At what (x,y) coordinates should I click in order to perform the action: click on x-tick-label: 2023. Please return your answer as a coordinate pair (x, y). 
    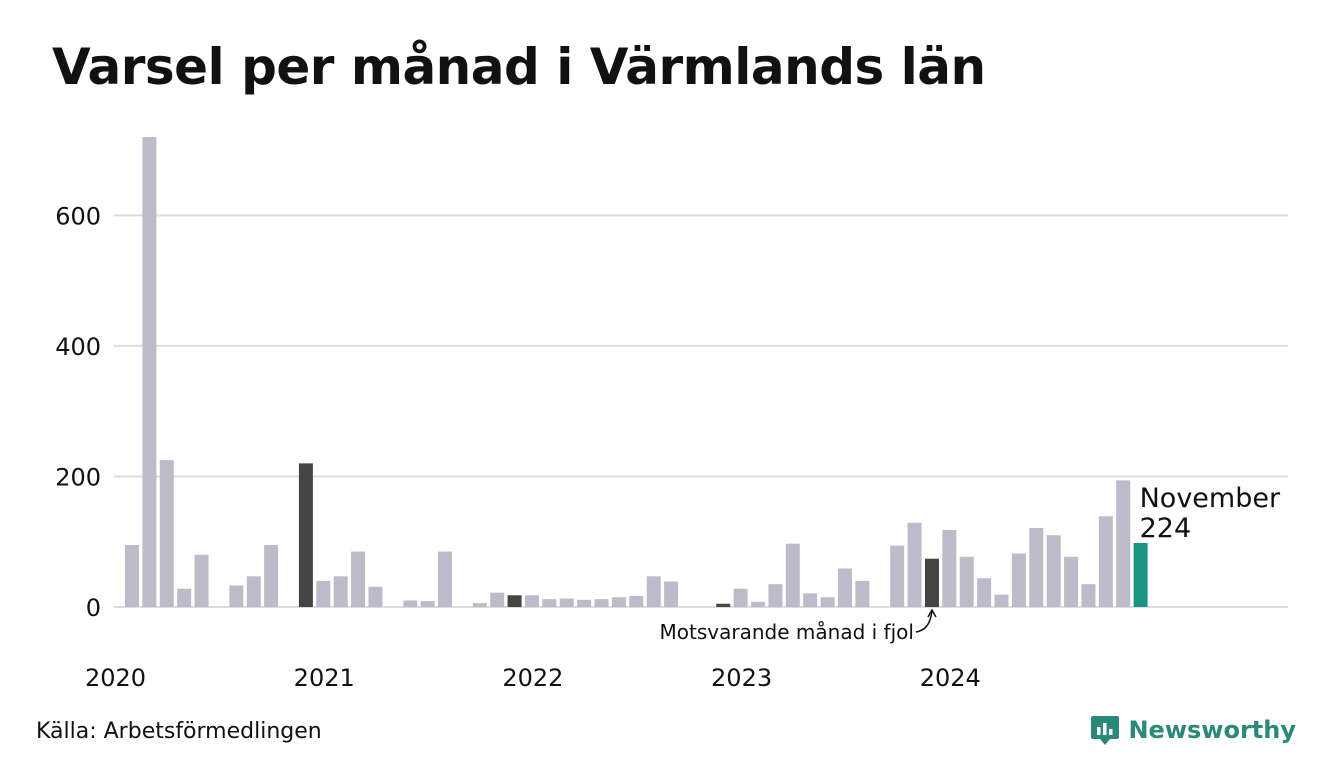
    Looking at the image, I should click on (741, 678).